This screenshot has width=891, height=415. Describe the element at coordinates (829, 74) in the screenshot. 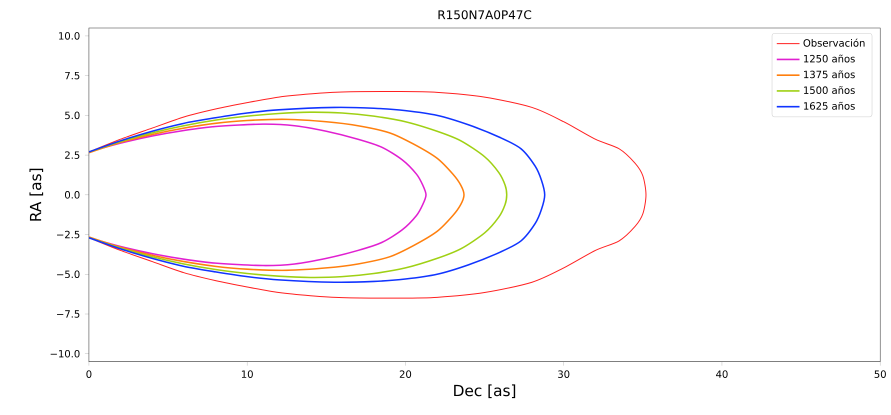

I see `legend-label: 1375 años` at that location.